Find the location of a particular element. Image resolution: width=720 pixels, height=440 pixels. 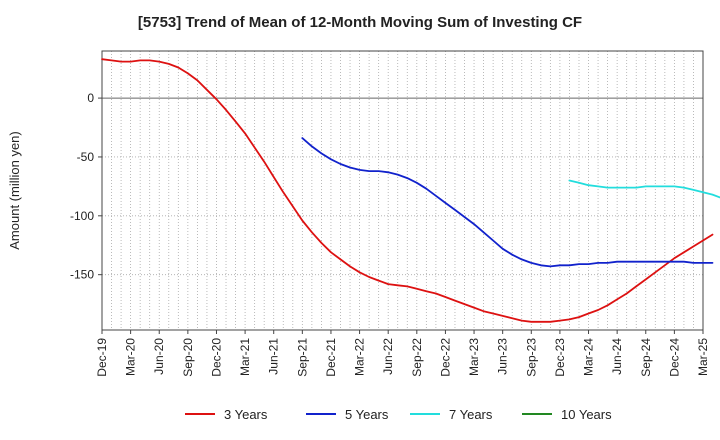

y-tick-label: -100 is located at coordinates (82, 216).